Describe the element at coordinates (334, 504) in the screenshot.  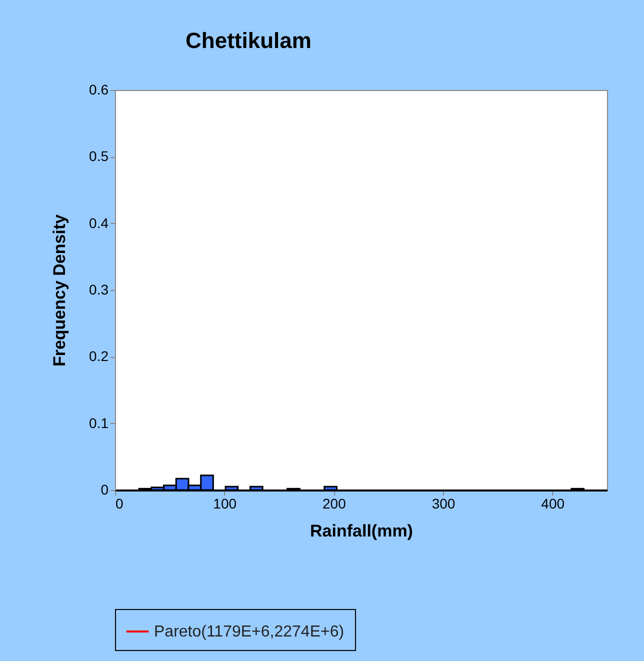
I see `x-tick-label: 200` at that location.